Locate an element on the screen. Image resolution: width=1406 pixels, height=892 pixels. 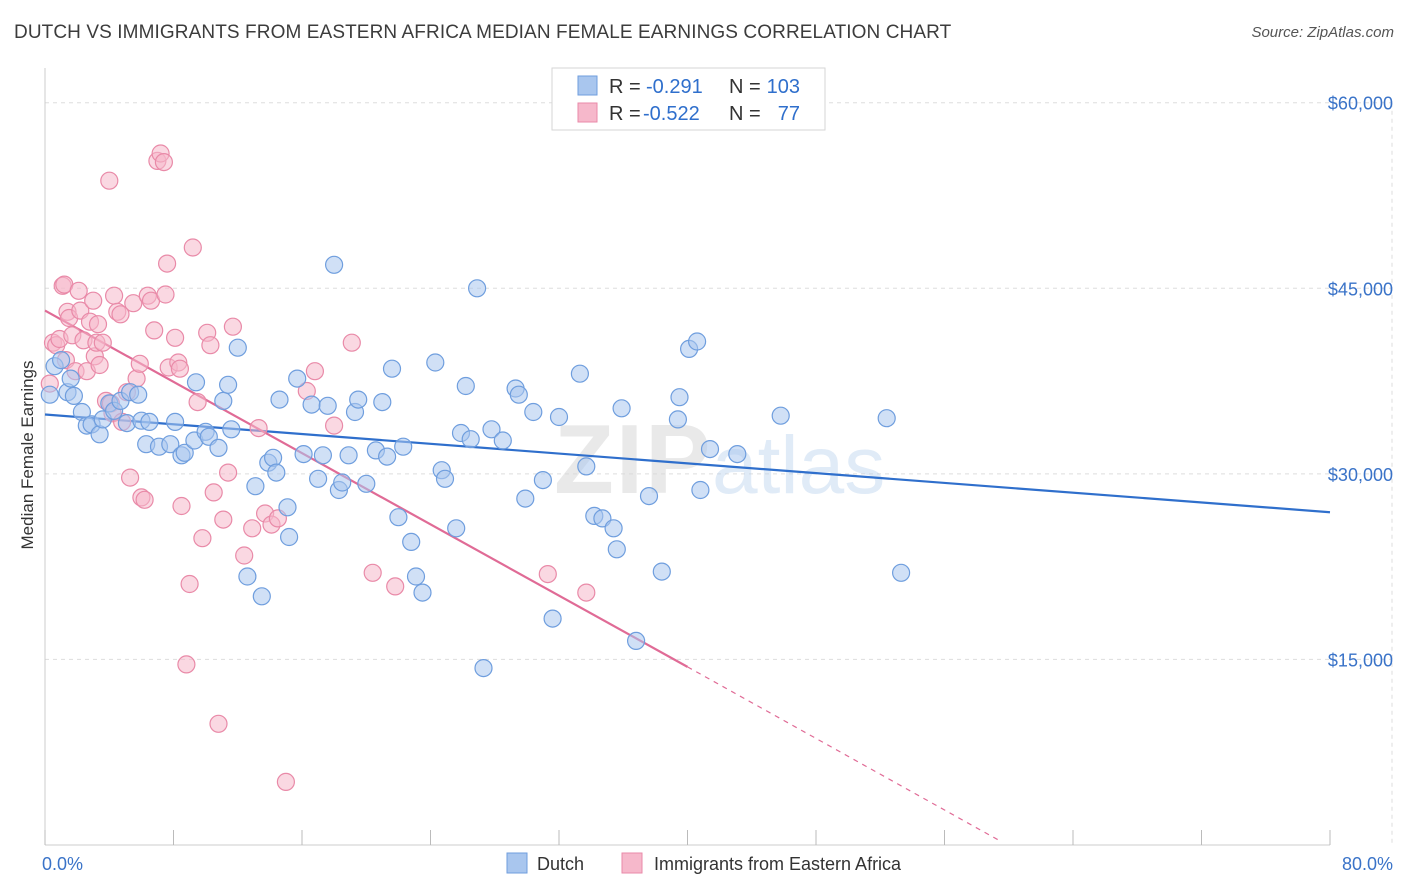
y-axis-title: Median Female Earnings is located at coordinates (27, 455).